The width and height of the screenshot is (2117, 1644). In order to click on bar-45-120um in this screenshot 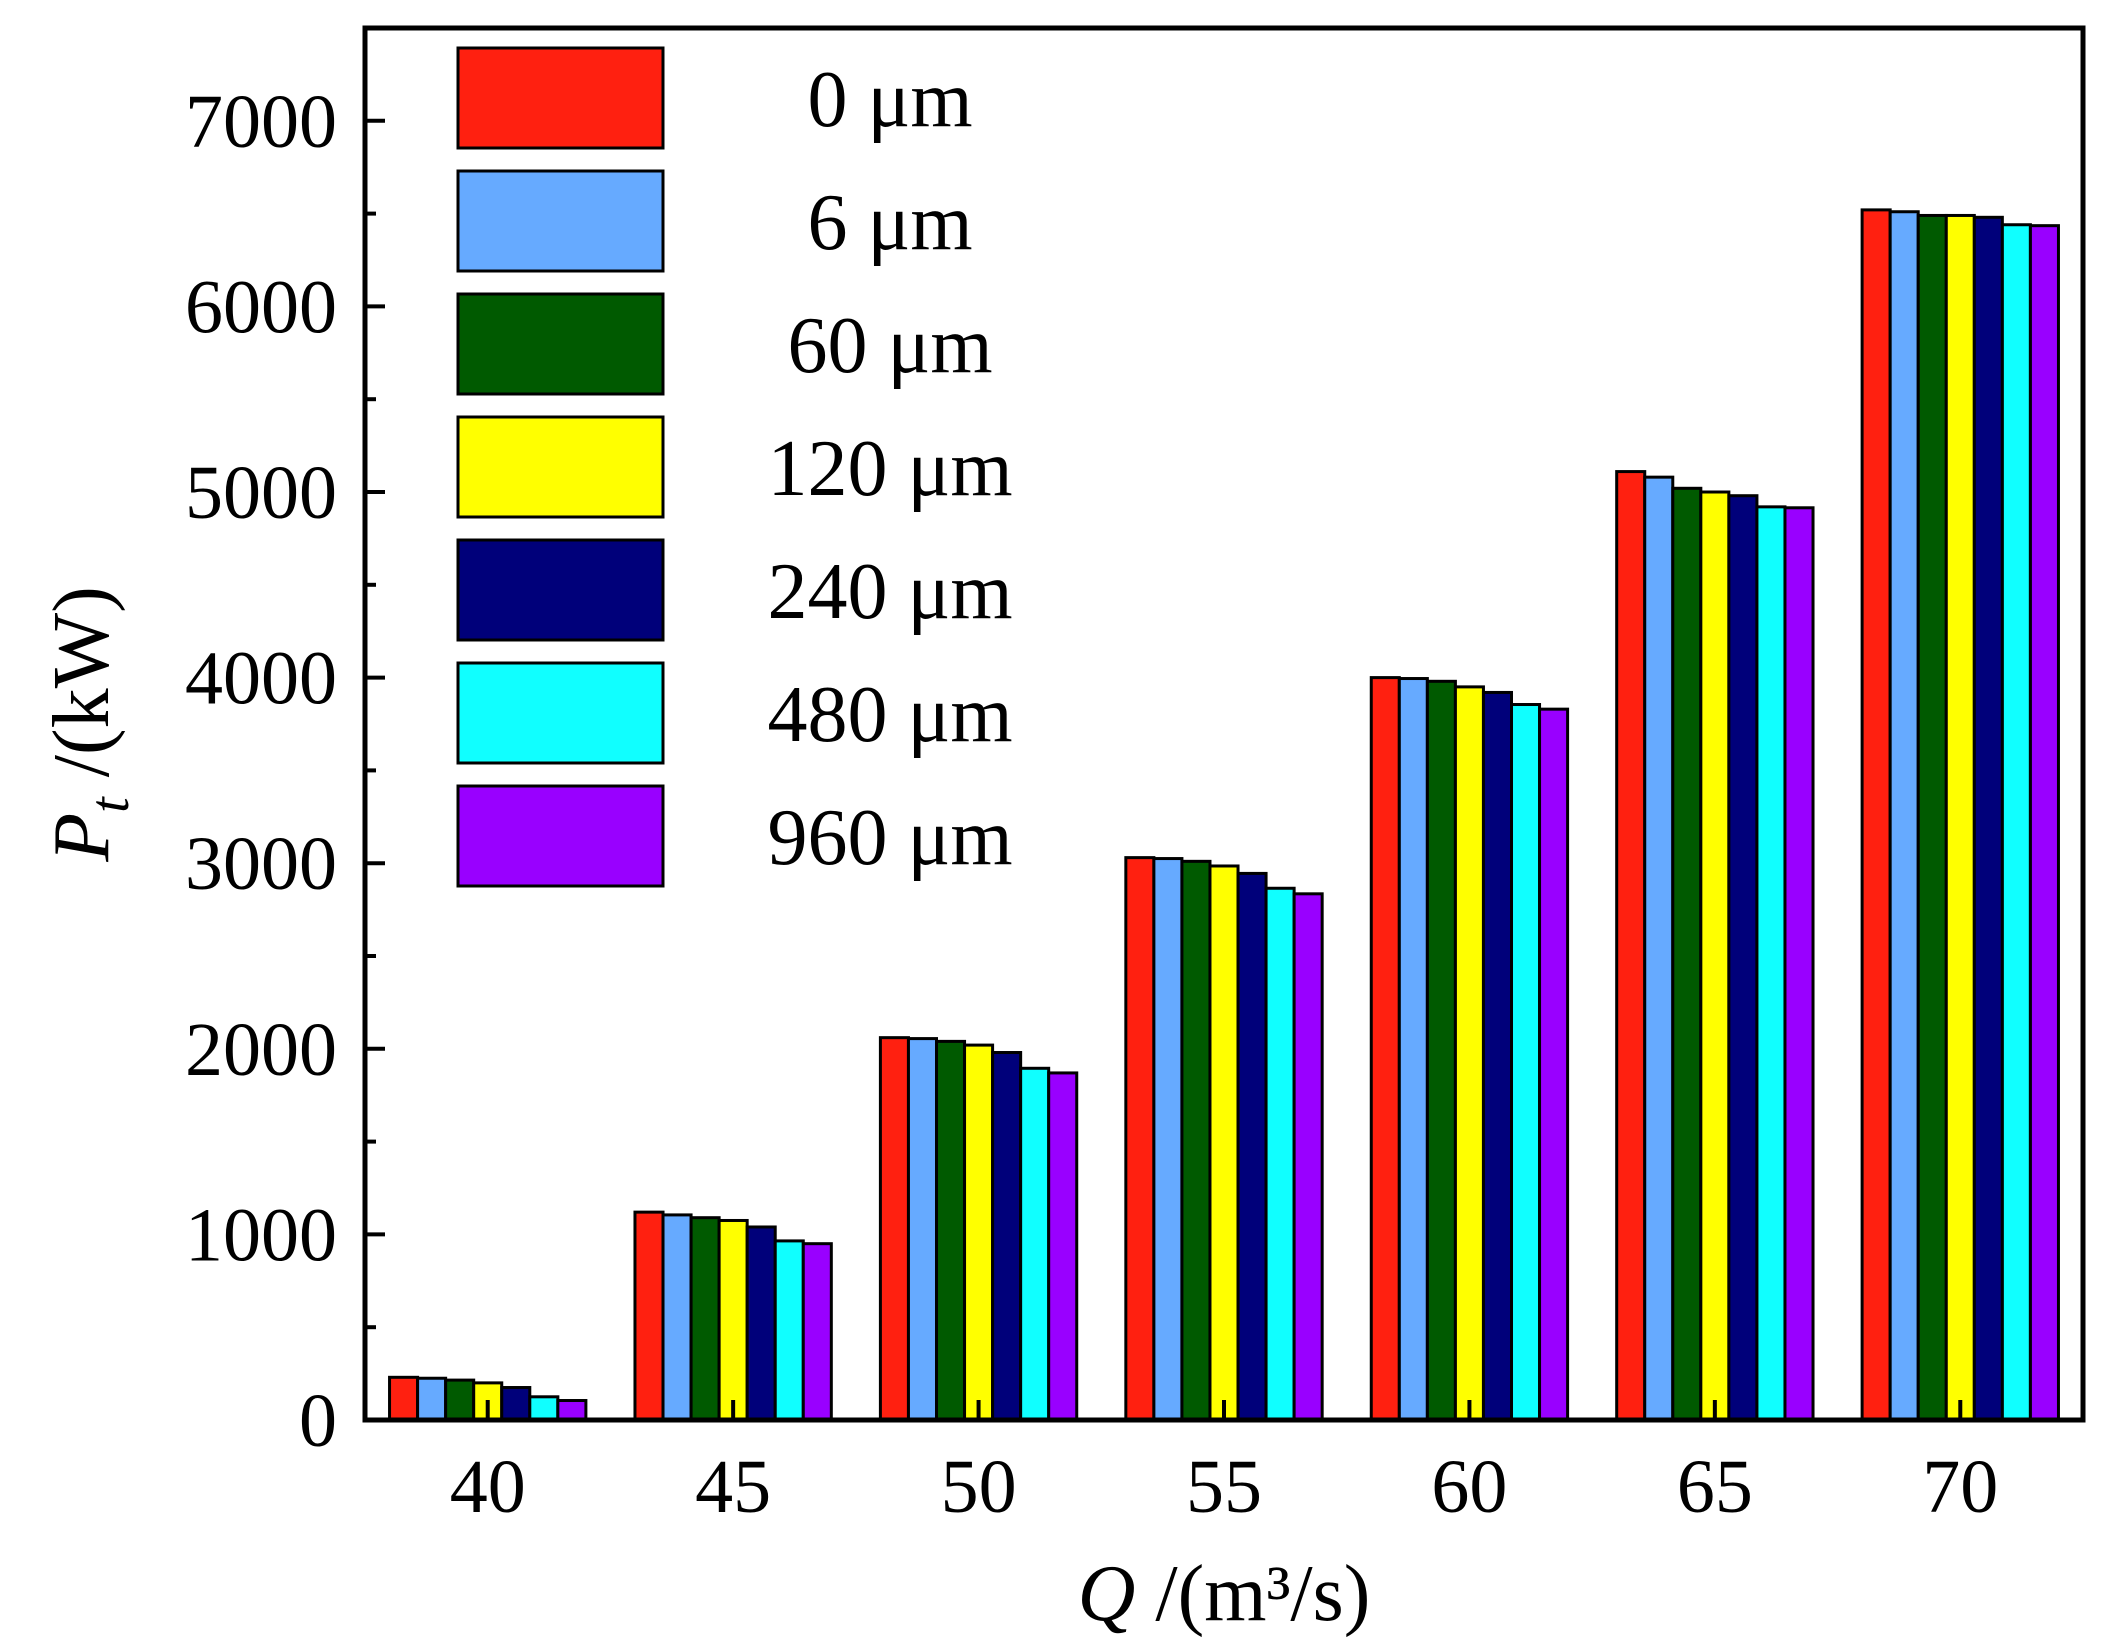, I will do `click(733, 1320)`.